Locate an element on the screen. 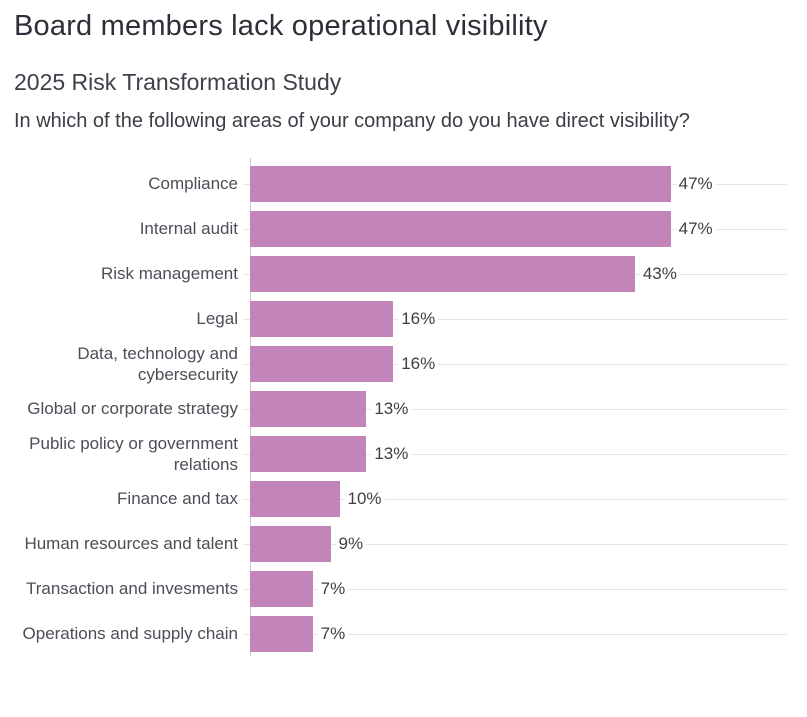 The image size is (807, 717). chart-row: Risk management 43% is located at coordinates (403, 273).